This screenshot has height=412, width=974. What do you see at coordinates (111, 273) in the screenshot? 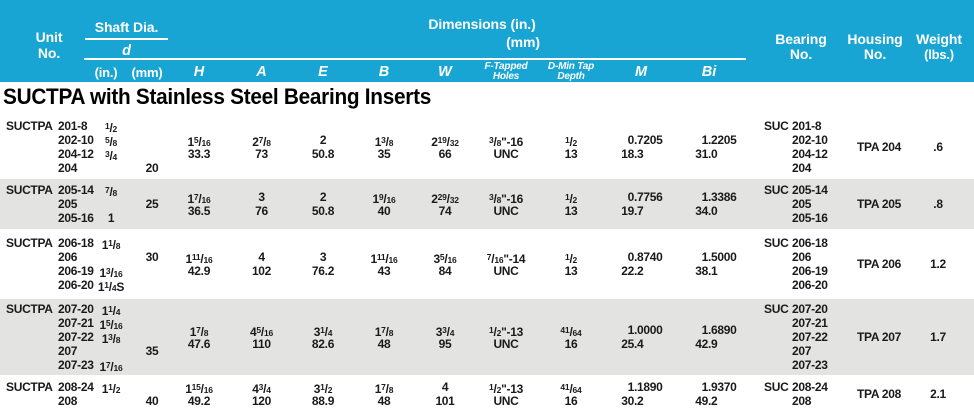
I see `shaft-dia-in-value: 13/16` at bounding box center [111, 273].